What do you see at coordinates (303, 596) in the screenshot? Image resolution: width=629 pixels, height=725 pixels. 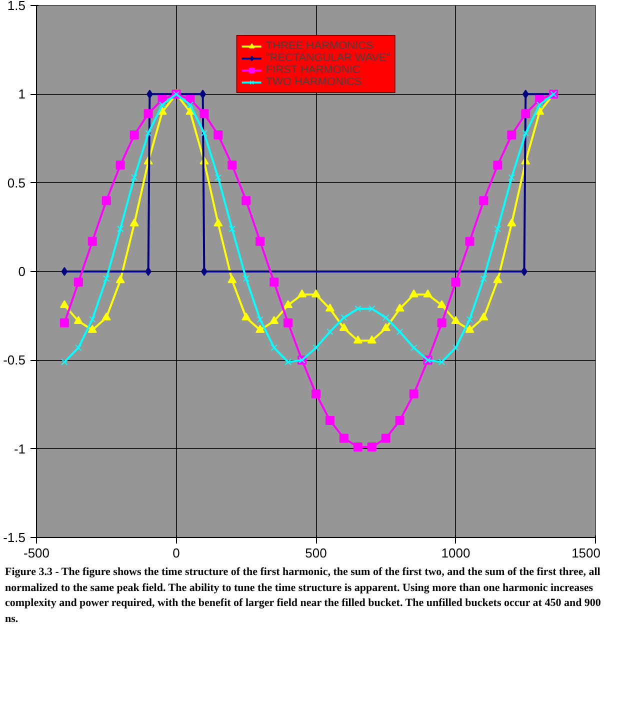 I see `caption: Figure 3.3 - The figure shows the time structure of the first harmonic, the sum of the first two, and the sum of the first three, all normalized to the same peak field. The ability to tune the time structure is apparent. Using more than one harmonic increases complexity and power required, with the benefit of larger field near the filled bucket. The unfilled buckets occur at 450 and 900 ns.` at bounding box center [303, 596].